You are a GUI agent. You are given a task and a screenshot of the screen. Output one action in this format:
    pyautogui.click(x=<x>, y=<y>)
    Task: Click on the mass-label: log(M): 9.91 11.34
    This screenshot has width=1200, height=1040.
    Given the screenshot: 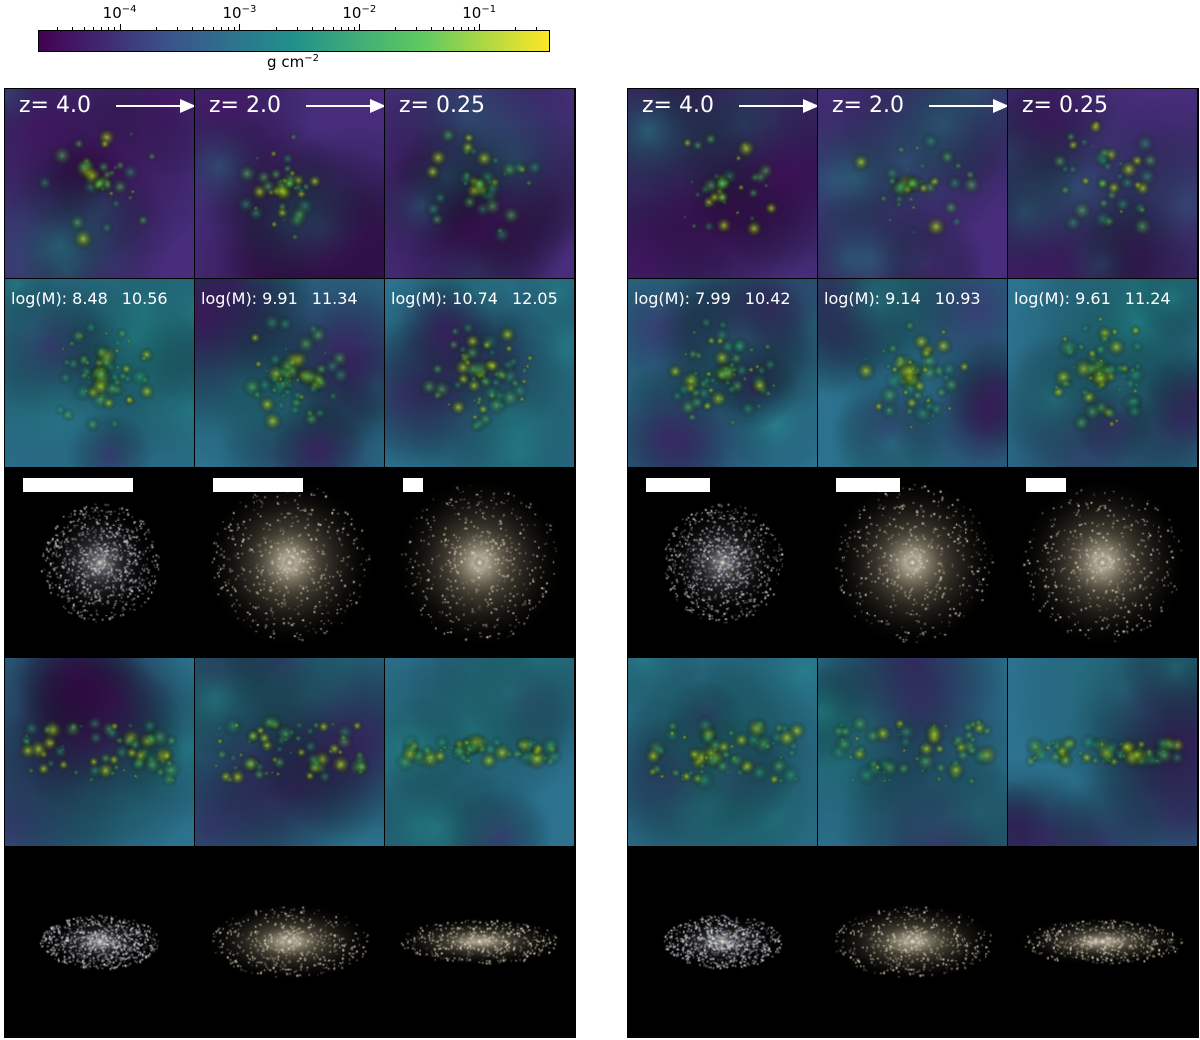 What is the action you would take?
    pyautogui.click(x=279, y=298)
    